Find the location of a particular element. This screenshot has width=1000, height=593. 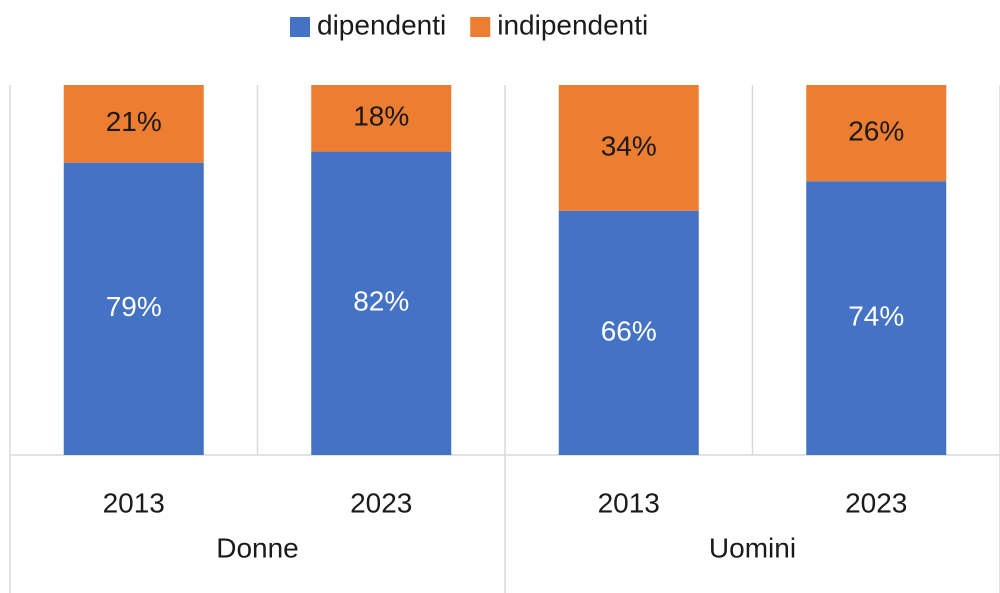

data-label: 21% is located at coordinates (134, 121).